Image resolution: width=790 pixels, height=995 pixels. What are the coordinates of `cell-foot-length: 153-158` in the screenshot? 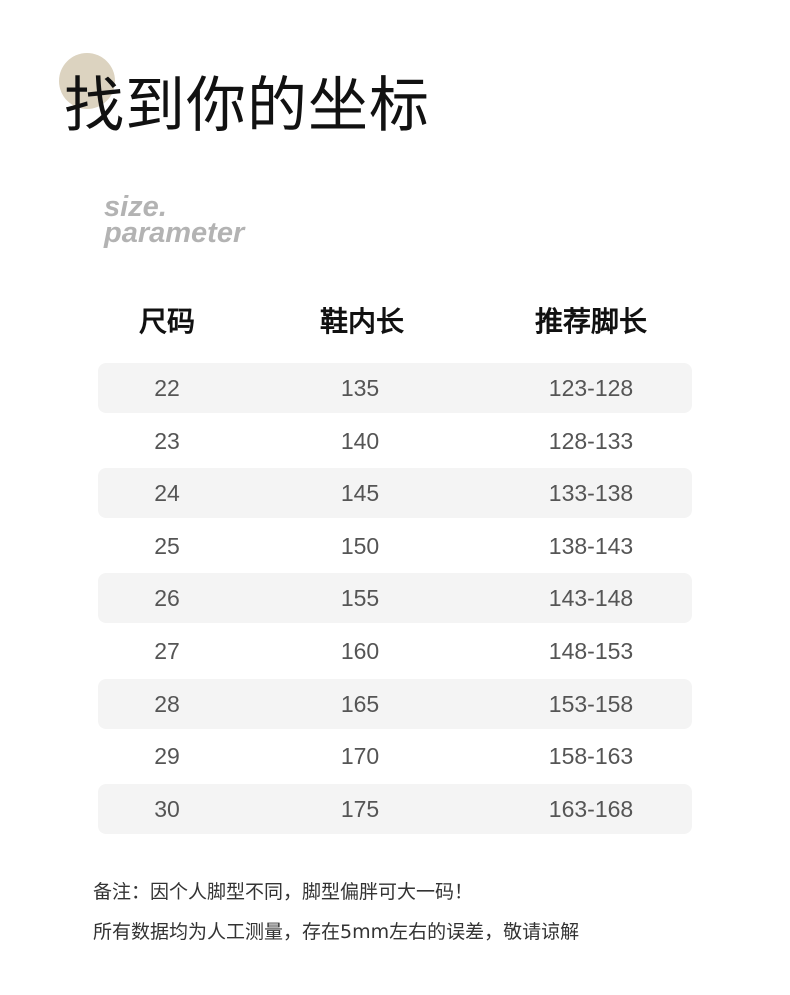 It's located at (591, 703).